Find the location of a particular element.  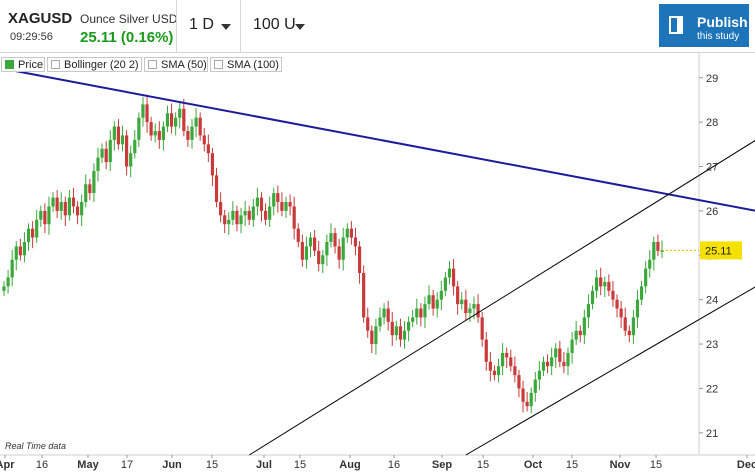

x-tick-label: Nov is located at coordinates (621, 465).